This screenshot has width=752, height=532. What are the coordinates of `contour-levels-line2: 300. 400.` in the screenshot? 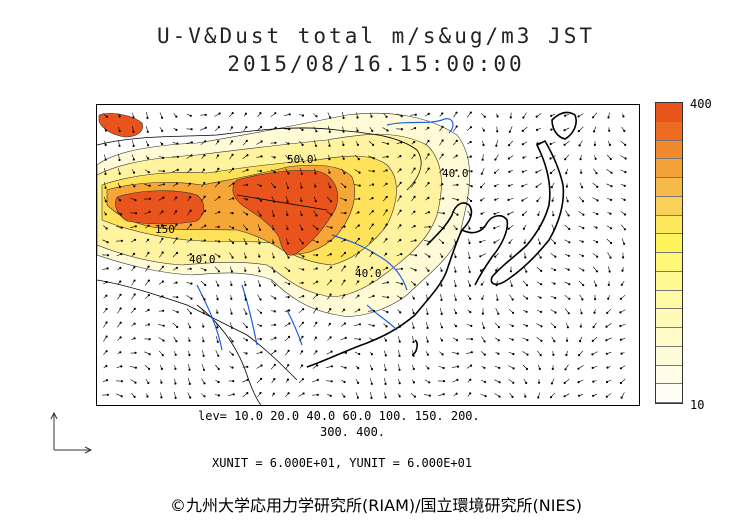 It's located at (353, 432).